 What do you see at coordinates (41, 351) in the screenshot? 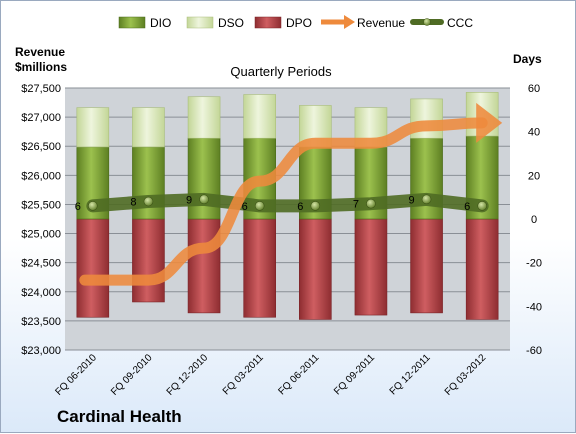
I see `y-left-tick-label: $23,000` at bounding box center [41, 351].